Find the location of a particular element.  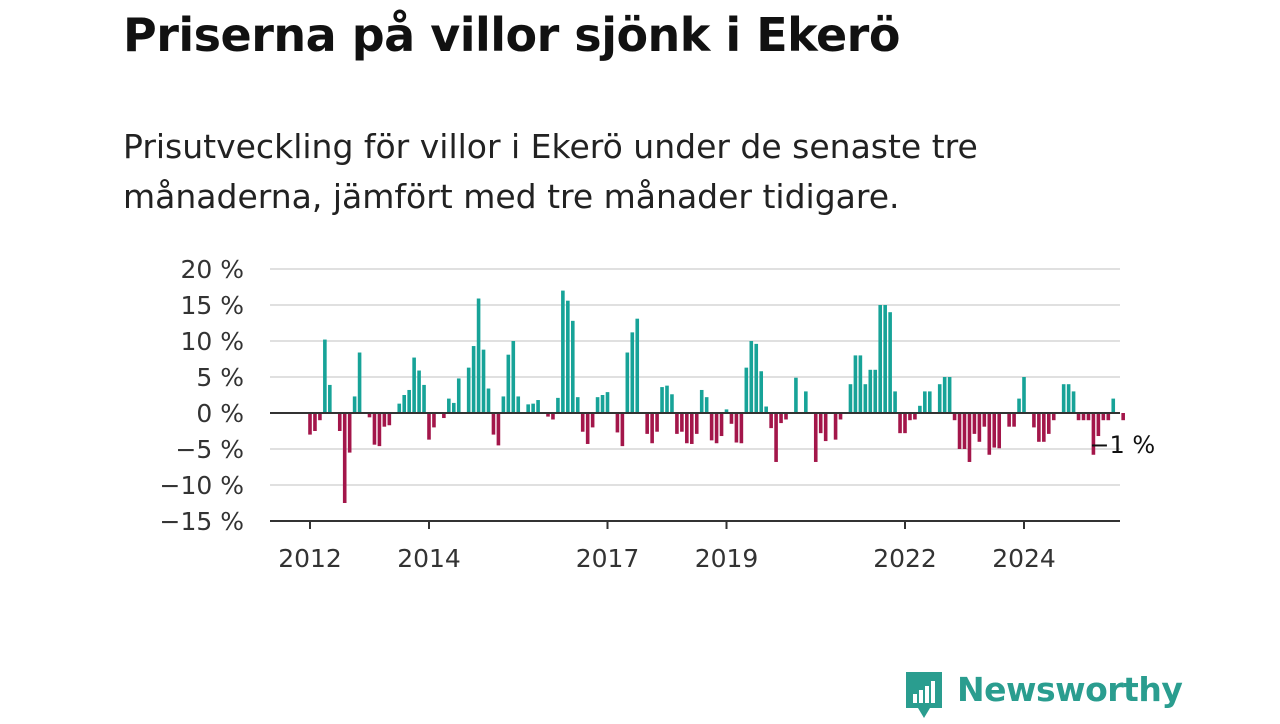

newsworthy-logo: Newsworthy is located at coordinates (1042, 694).